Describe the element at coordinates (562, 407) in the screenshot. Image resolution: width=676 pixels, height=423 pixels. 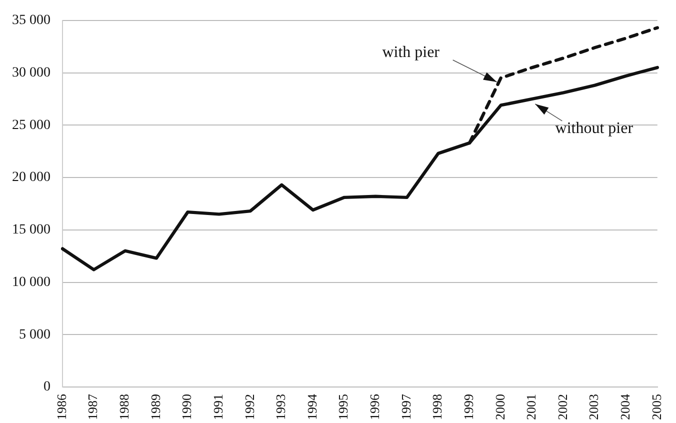
I see `x-tick-label: 2002` at that location.